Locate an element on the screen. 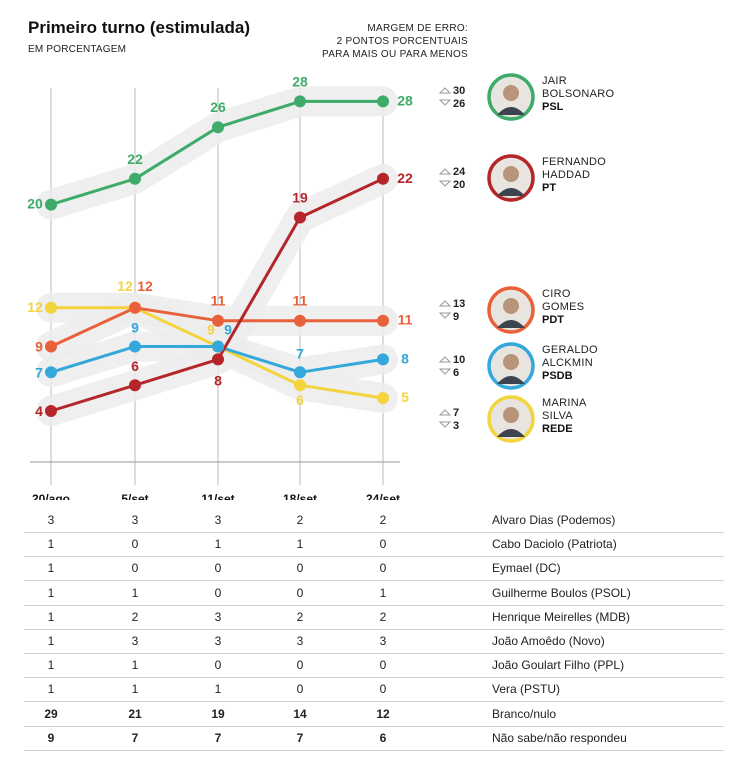  range-low-label: 20 is located at coordinates (459, 185).